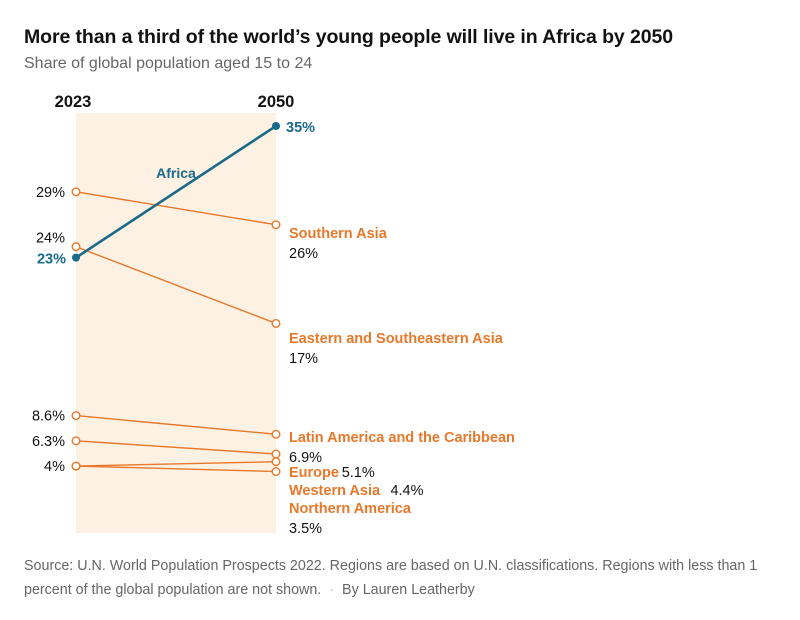 The image size is (800, 620). I want to click on value-label-start-eastern-and-southeastern-asia: 24%, so click(50, 239).